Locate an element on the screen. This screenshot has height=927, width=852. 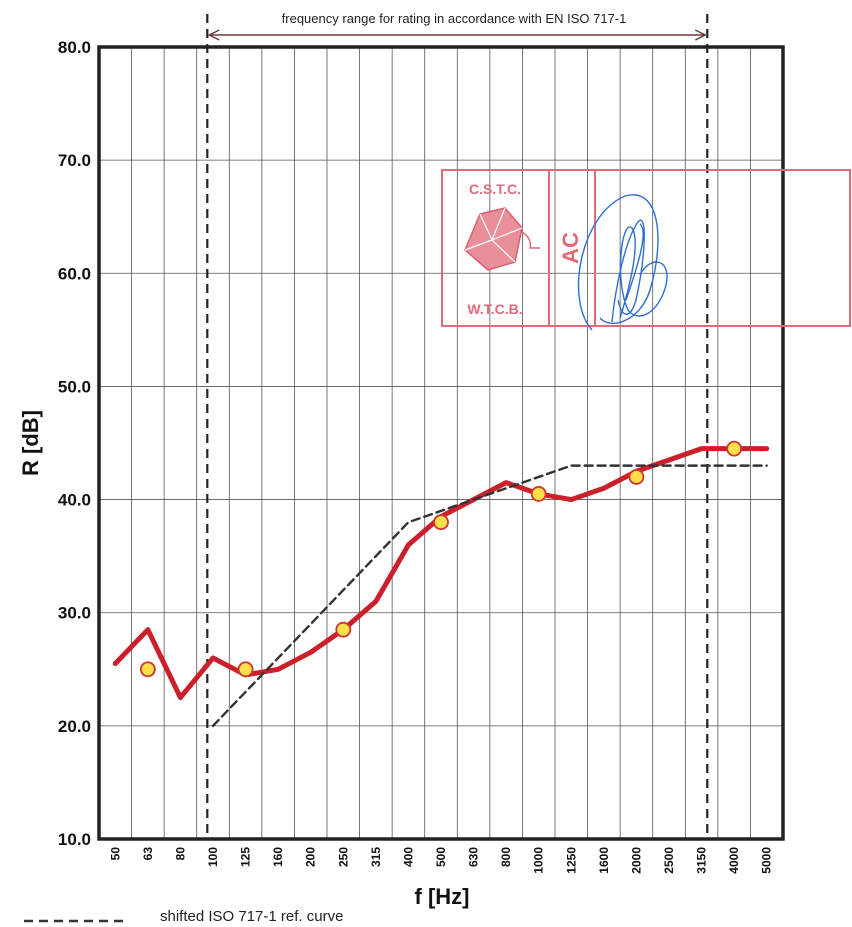
stamp-bottom-text: W.T.C.B. is located at coordinates (494, 309).